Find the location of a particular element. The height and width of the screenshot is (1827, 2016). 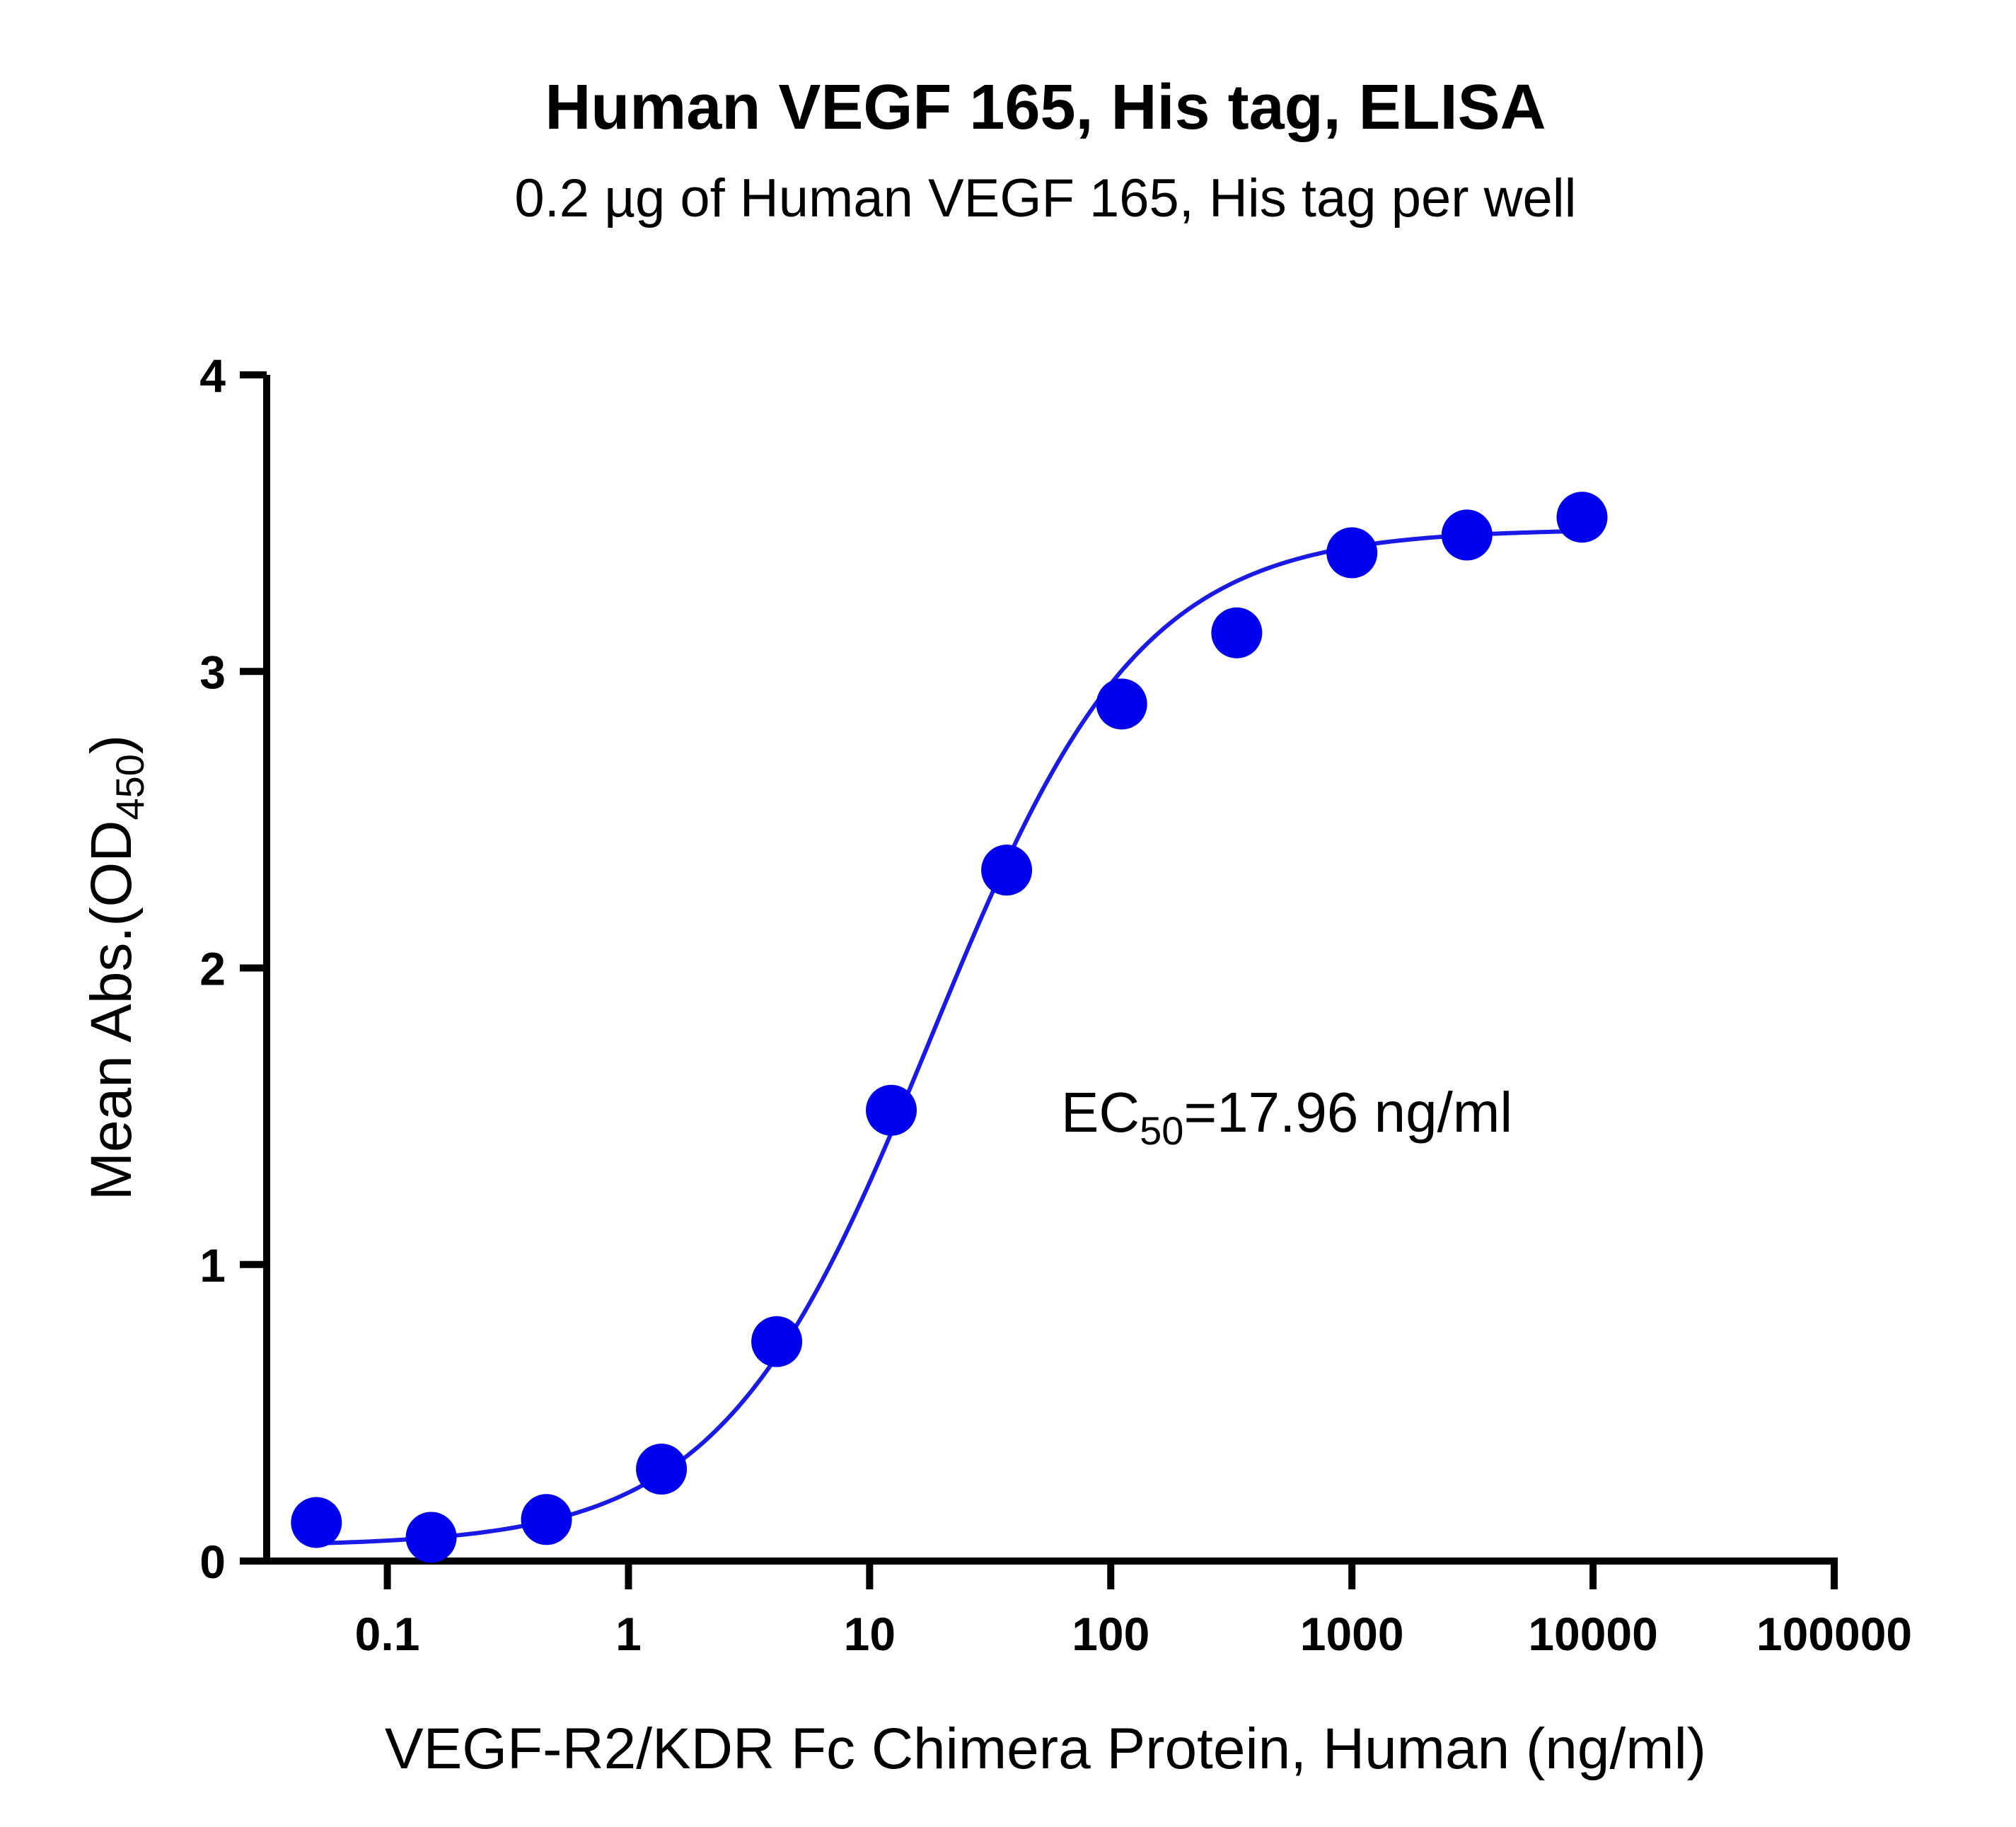

ec50-annotation: EC50=17.96 ng/ml is located at coordinates (1286, 1117).